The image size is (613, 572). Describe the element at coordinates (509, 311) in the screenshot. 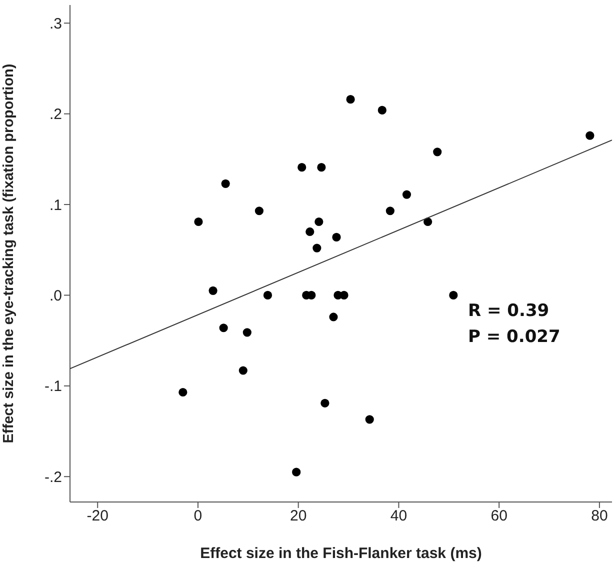

I see `annotation: R = 0.39` at that location.